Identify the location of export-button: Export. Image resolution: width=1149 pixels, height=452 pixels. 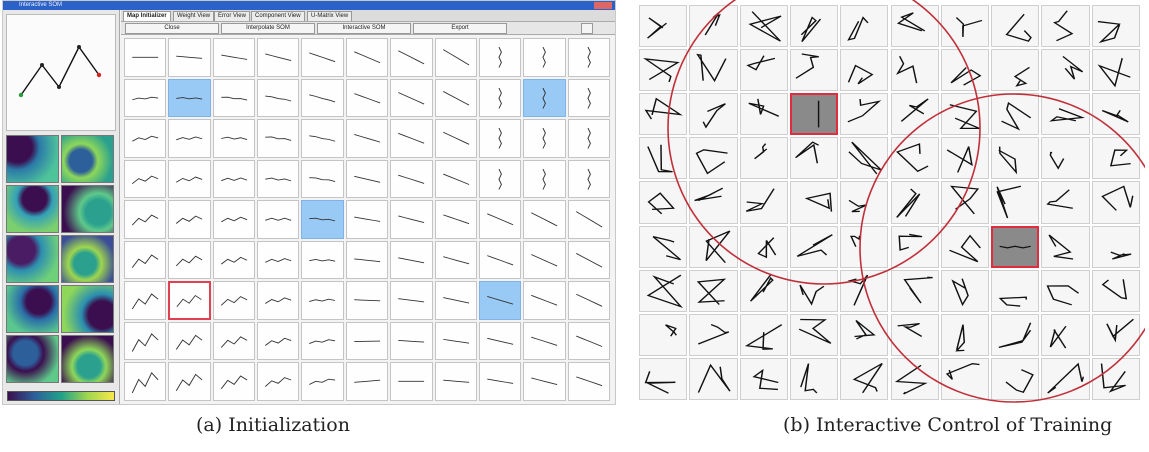
(460, 28).